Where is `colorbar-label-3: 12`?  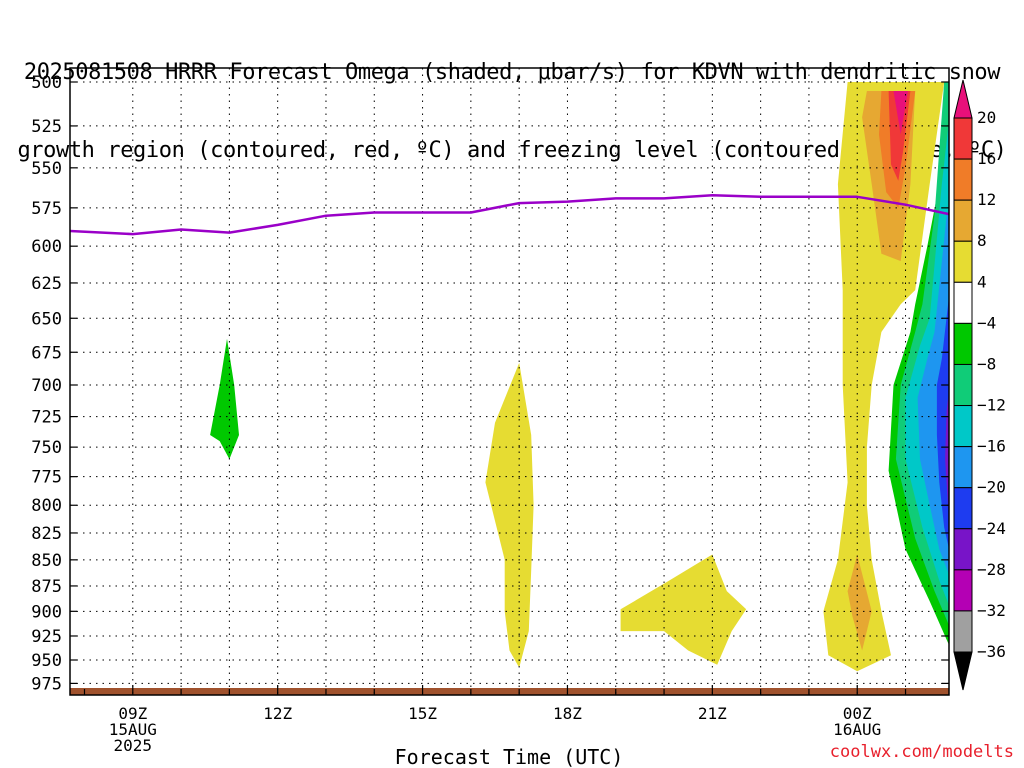
colorbar-label-3: 12 is located at coordinates (986, 199).